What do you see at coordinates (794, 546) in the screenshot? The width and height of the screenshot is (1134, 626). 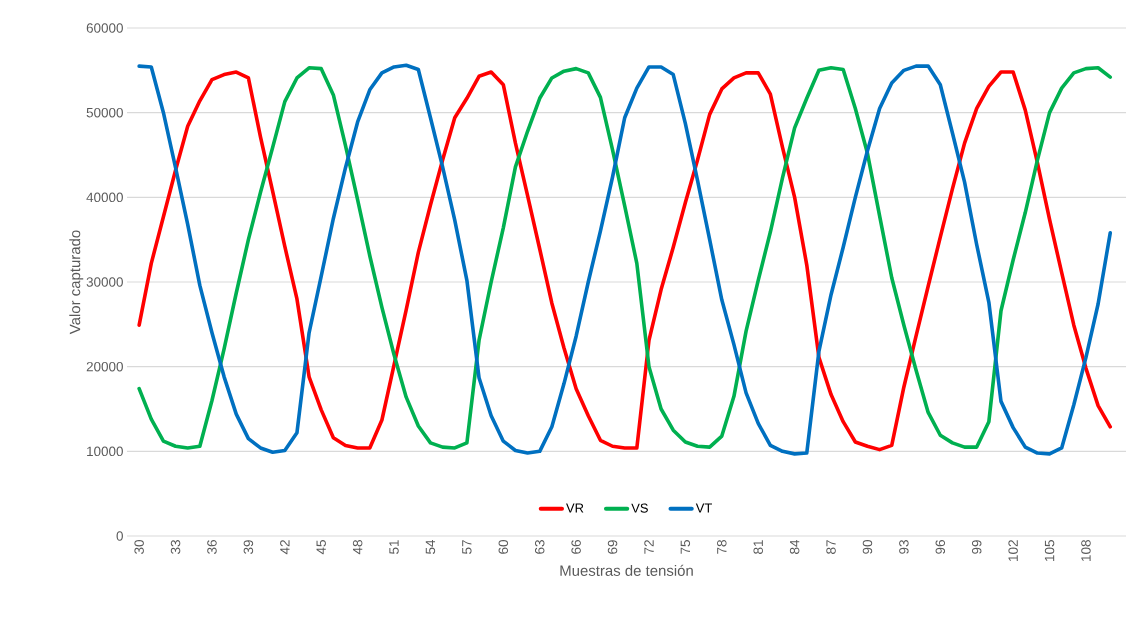 I see `x-tick-label: 84` at bounding box center [794, 546].